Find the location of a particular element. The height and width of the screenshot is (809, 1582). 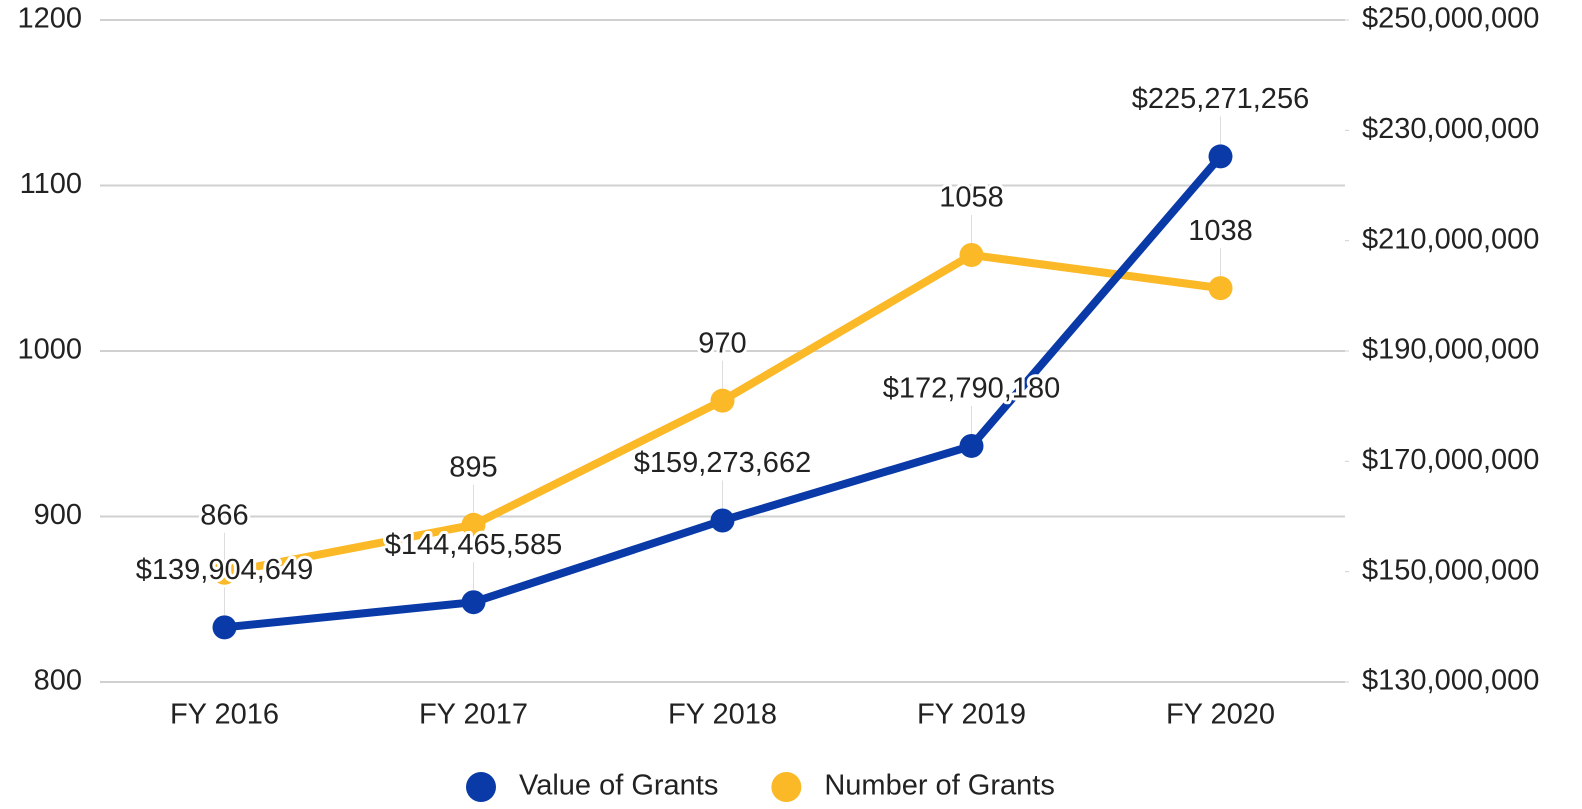

y2-tick-label: $230,000,000 is located at coordinates (1450, 129).